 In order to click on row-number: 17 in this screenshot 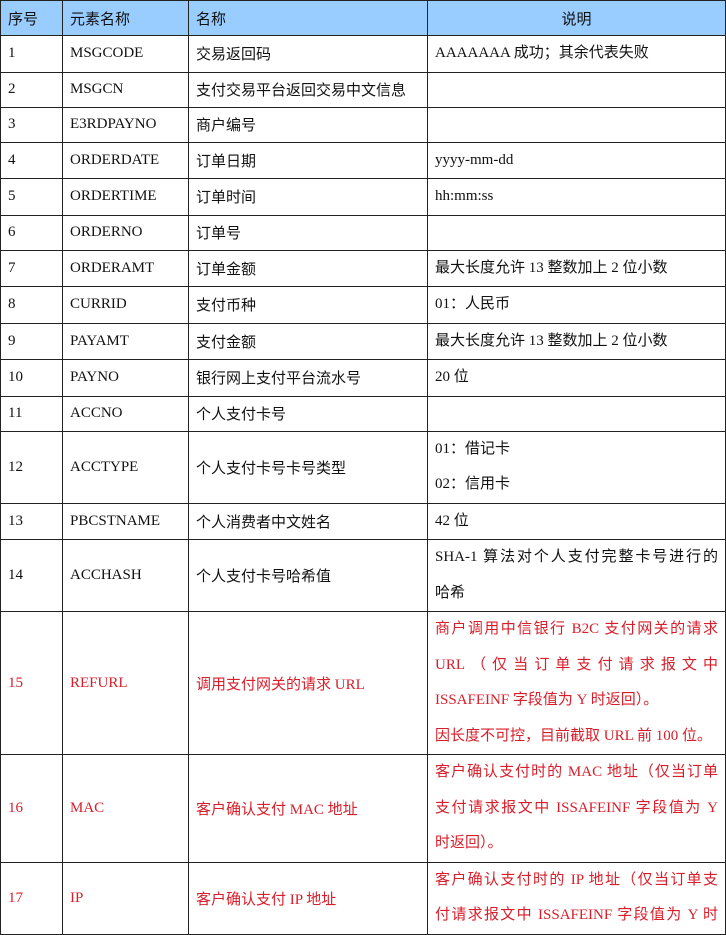, I will do `click(31, 898)`.